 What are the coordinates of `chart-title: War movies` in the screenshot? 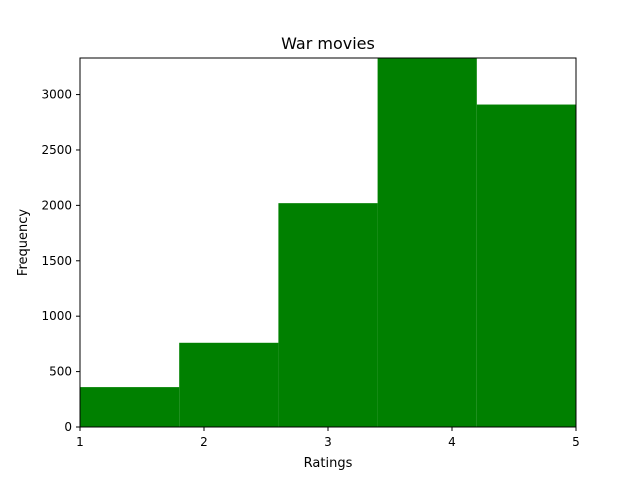 It's located at (328, 43).